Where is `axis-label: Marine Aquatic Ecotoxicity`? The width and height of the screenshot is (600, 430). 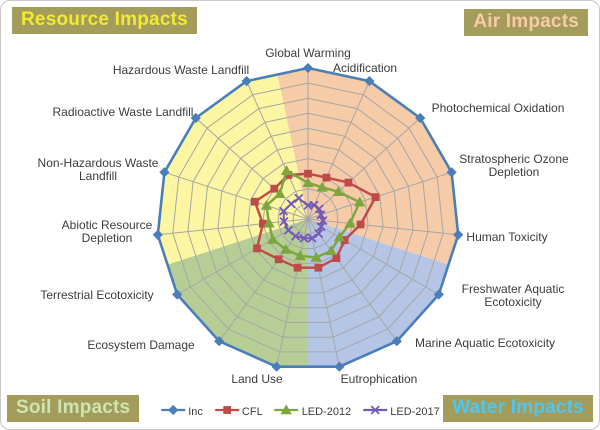
axis-label: Marine Aquatic Ecotoxicity is located at coordinates (485, 343).